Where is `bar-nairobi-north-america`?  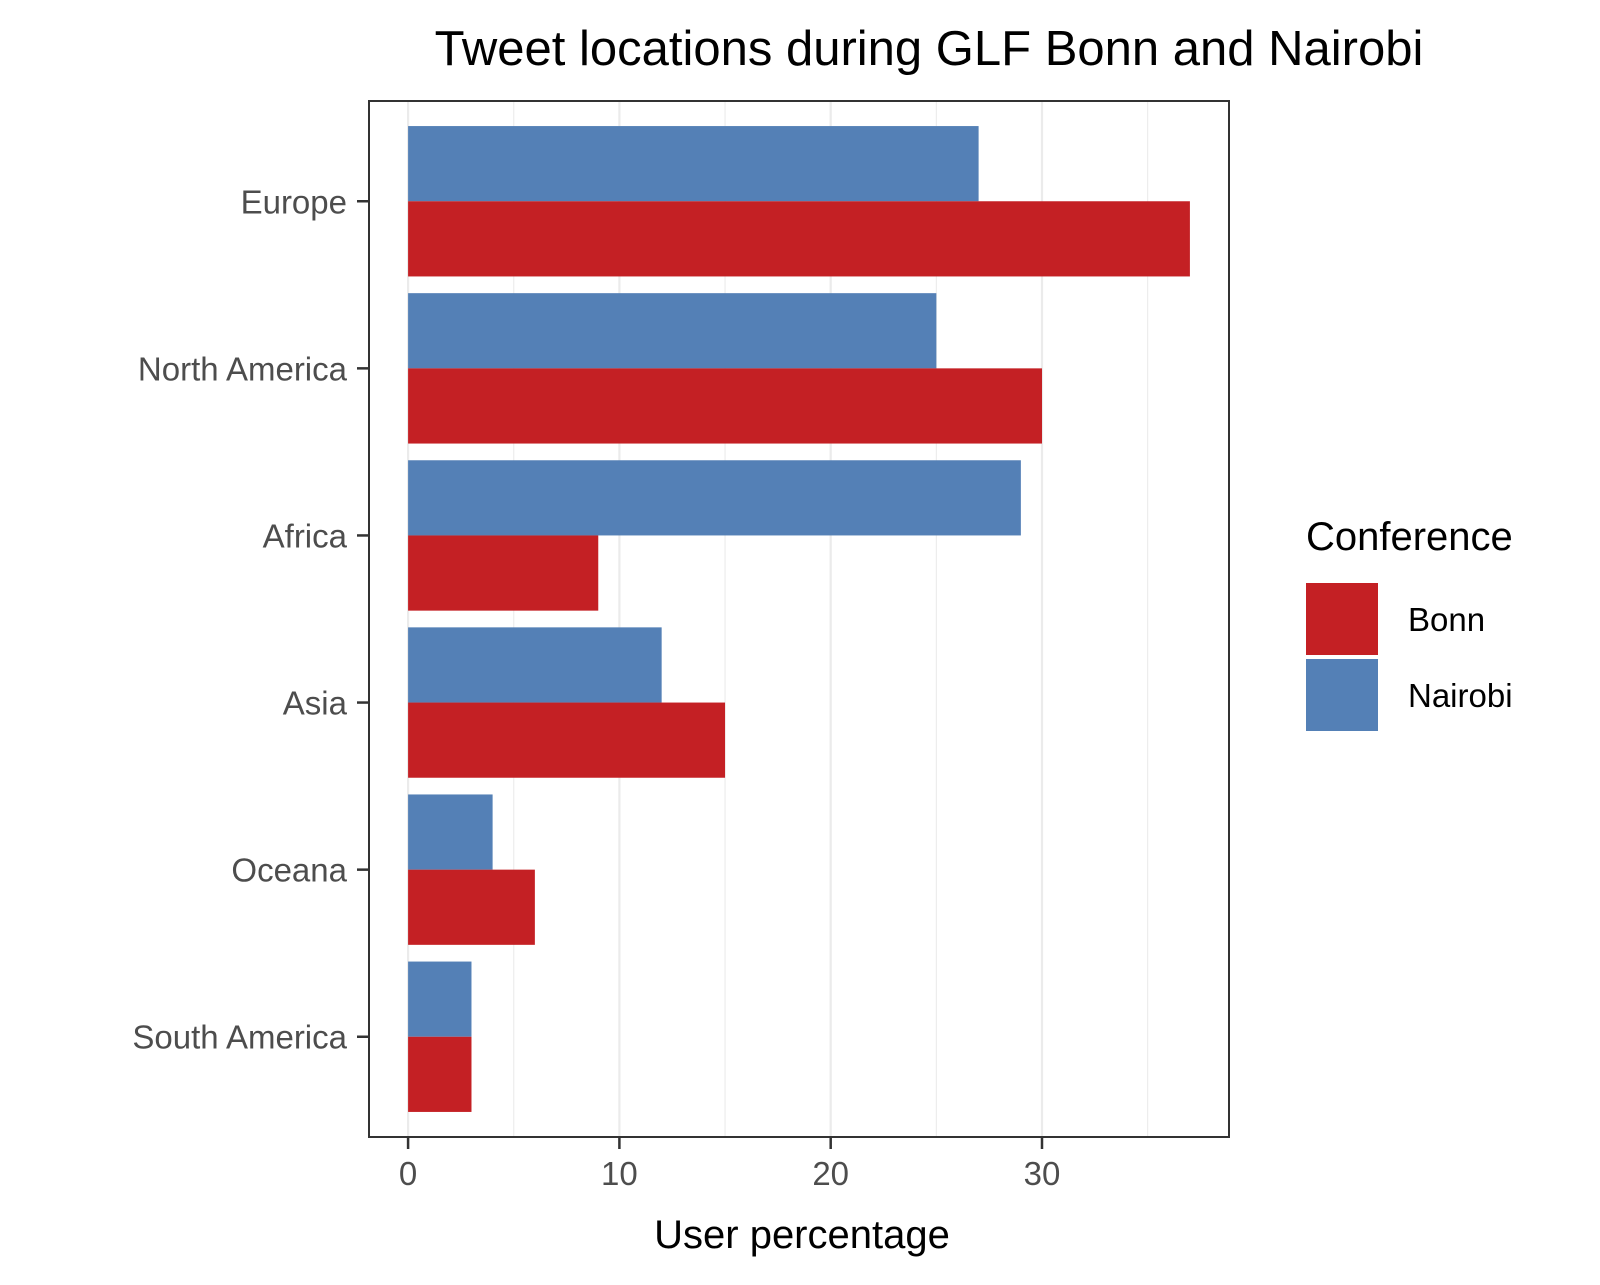 bar-nairobi-north-america is located at coordinates (672, 331).